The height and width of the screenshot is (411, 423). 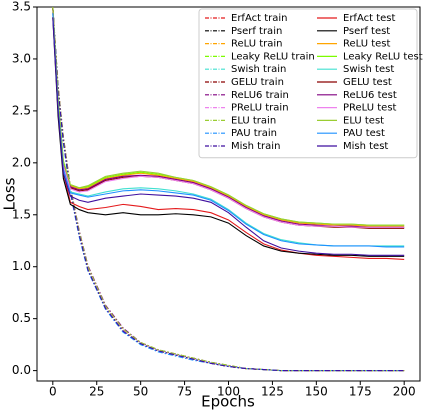 I want to click on legend-label: PAU train, so click(x=254, y=133).